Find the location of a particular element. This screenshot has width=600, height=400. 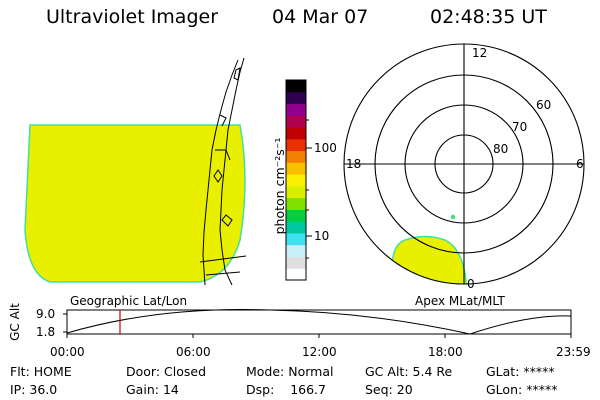

altitude-xtick-4: 23:59 is located at coordinates (573, 352).